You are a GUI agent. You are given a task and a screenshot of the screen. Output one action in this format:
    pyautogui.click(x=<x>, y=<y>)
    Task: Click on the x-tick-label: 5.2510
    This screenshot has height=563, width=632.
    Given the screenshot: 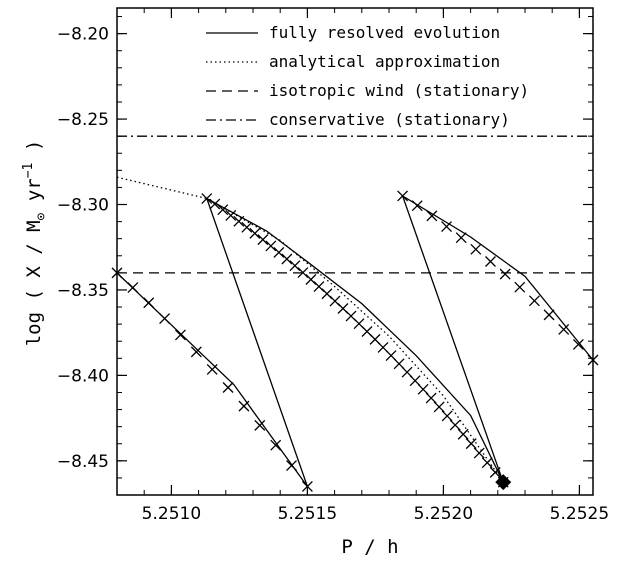 What is the action you would take?
    pyautogui.click(x=171, y=514)
    